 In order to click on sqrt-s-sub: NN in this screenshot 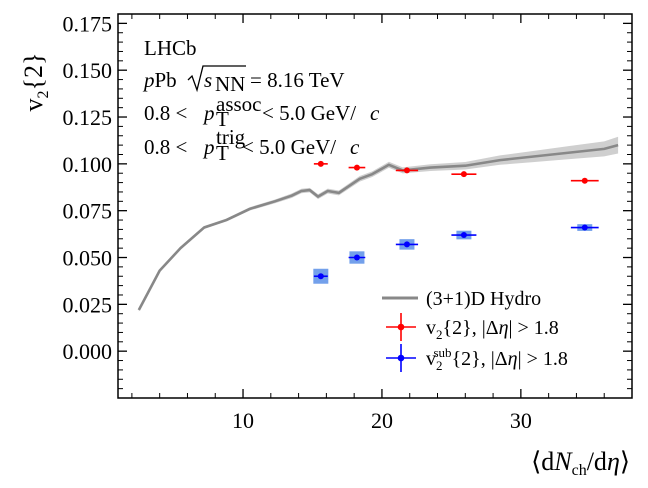, I will do `click(230, 84)`.